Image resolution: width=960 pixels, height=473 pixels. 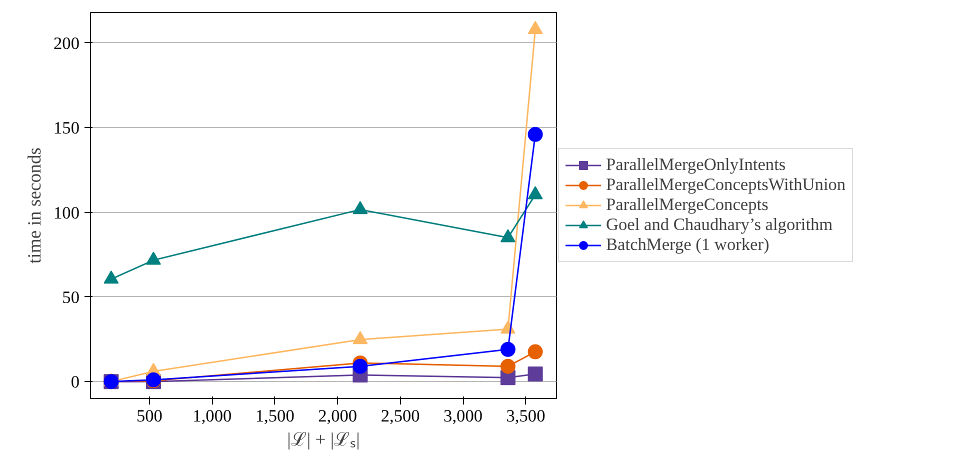 What do you see at coordinates (67, 43) in the screenshot?
I see `y-tick-label: 200` at bounding box center [67, 43].